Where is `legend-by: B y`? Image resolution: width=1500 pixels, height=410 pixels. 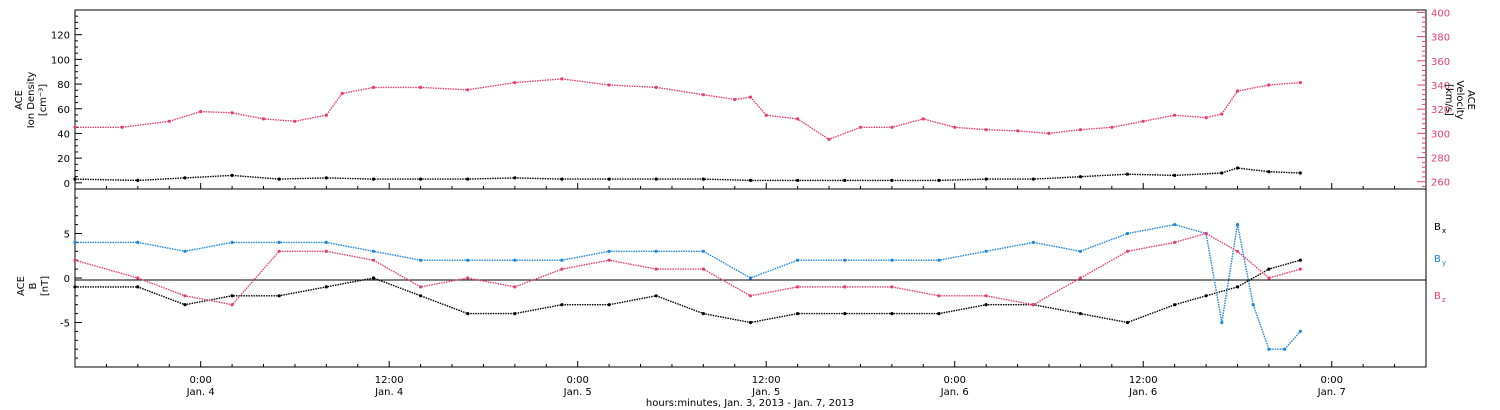
legend-by: B y is located at coordinates (1440, 260).